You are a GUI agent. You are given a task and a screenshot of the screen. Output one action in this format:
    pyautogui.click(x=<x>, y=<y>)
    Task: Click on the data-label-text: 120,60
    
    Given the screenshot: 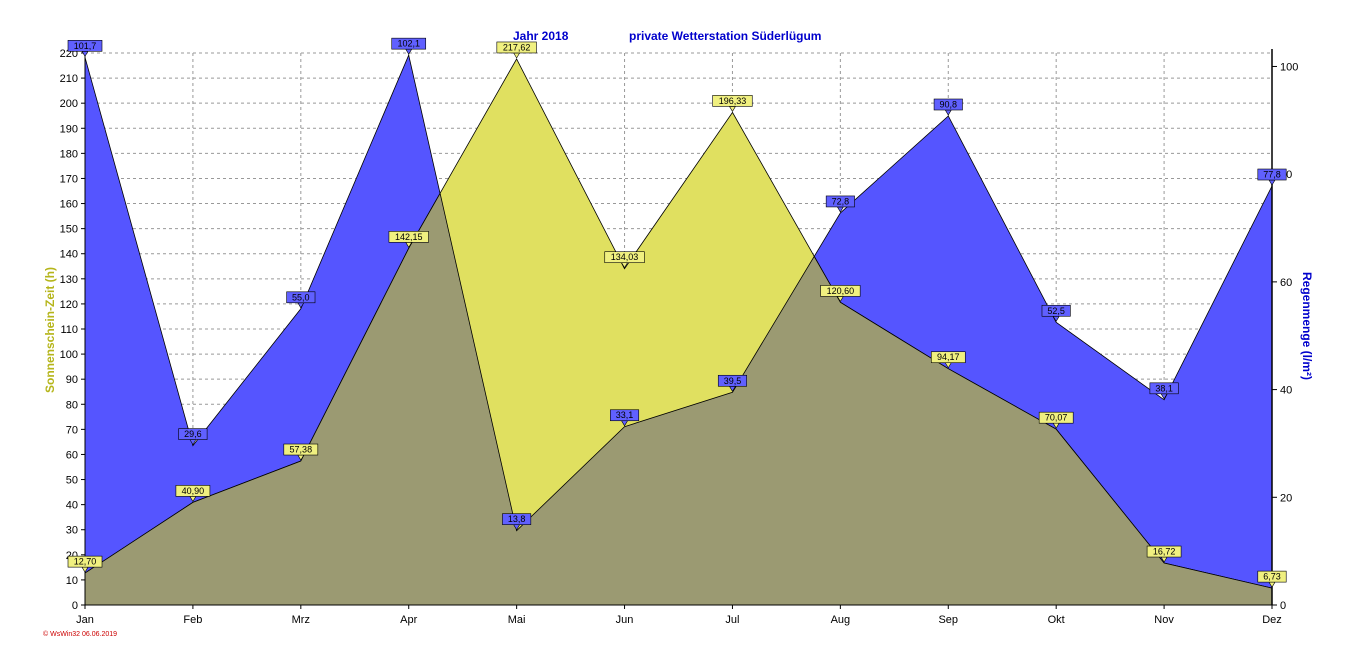 What is the action you would take?
    pyautogui.click(x=841, y=291)
    